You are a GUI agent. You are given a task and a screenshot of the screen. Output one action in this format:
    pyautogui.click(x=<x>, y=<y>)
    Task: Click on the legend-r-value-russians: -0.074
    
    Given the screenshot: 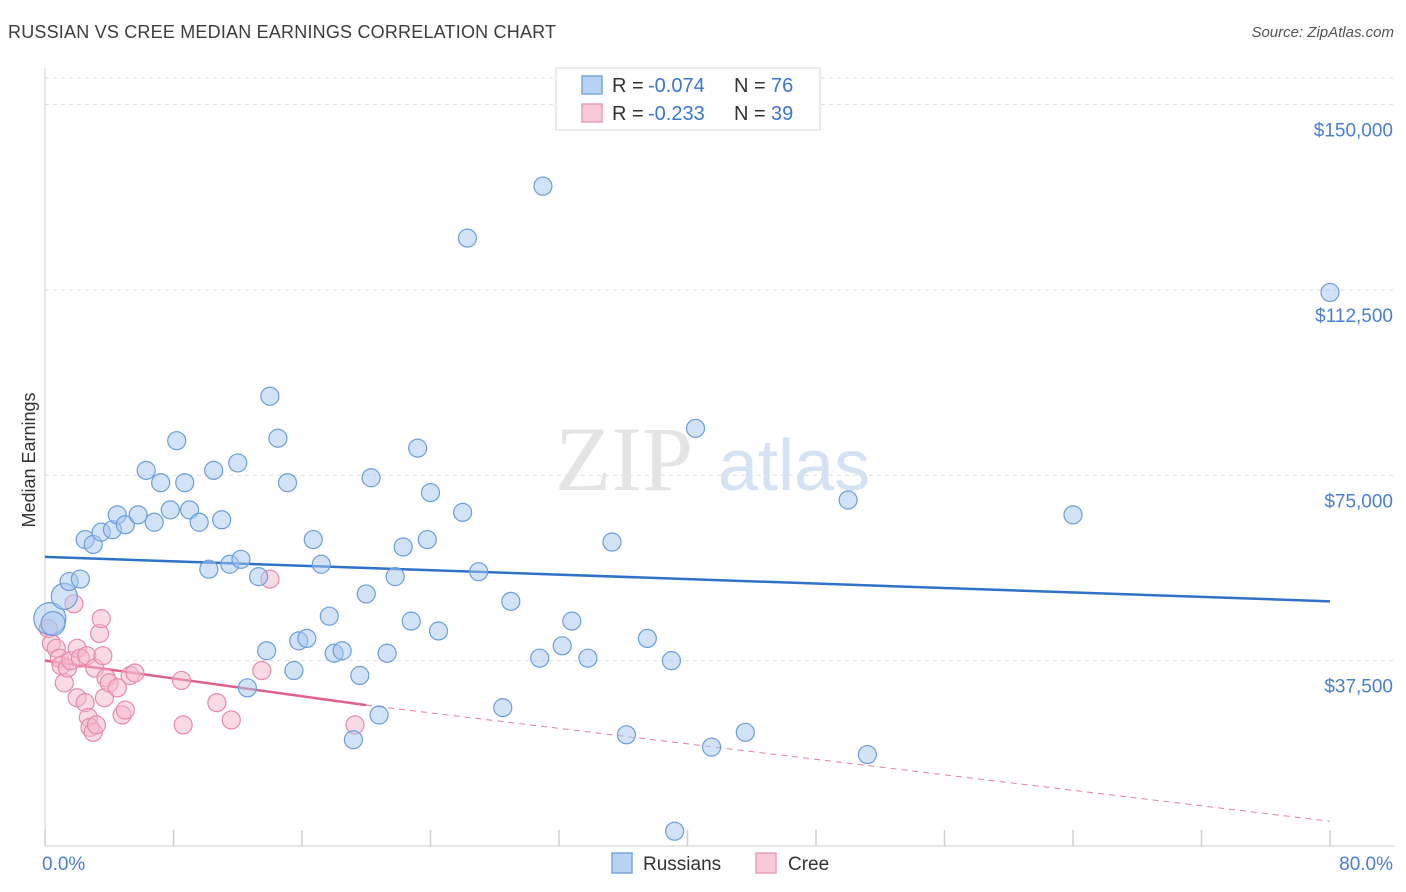 What is the action you would take?
    pyautogui.click(x=676, y=86)
    